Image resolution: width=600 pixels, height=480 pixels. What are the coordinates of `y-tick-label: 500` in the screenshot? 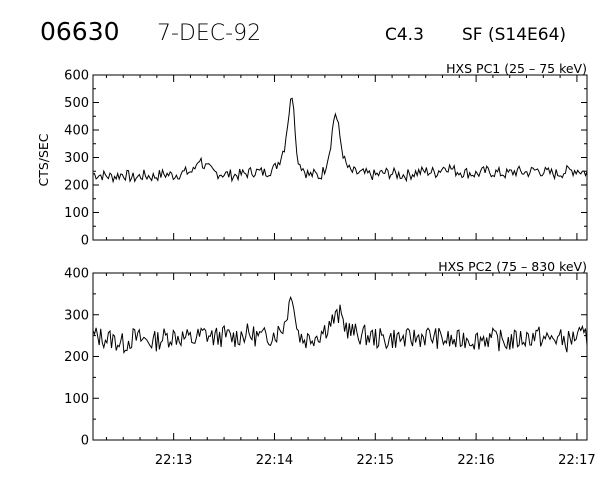 It's located at (76, 103).